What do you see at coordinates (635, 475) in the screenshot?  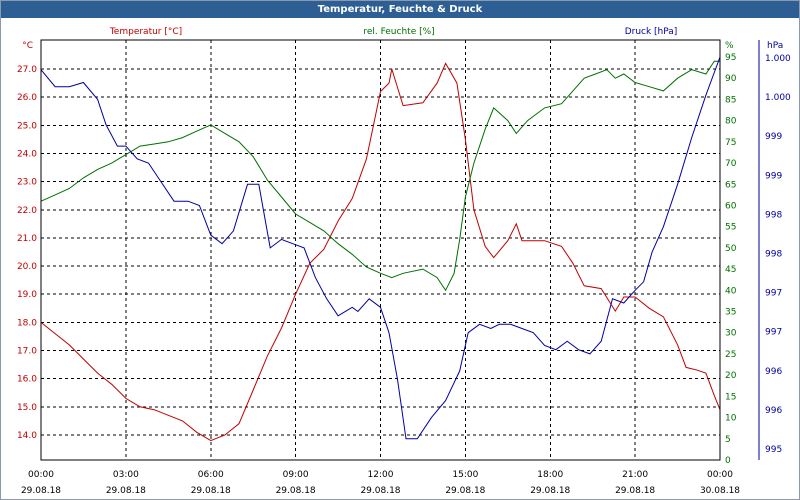 I see `x-time-label: 21:00` at bounding box center [635, 475].